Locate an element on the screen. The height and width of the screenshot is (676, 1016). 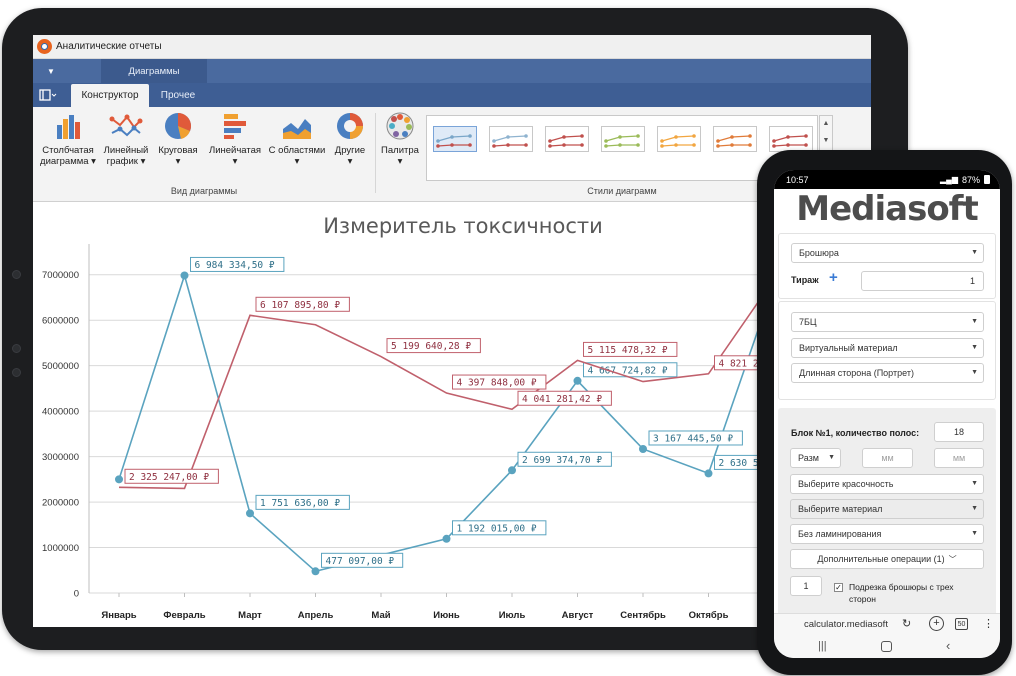
reload-icon: ↻ is located at coordinates (907, 624).